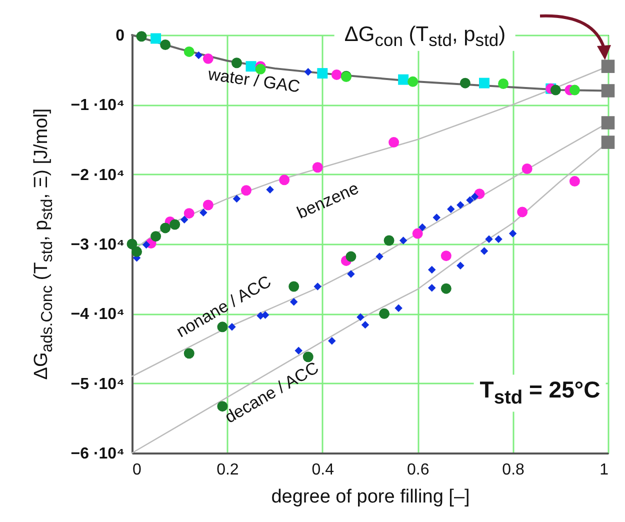 The image size is (625, 522). Describe the element at coordinates (540, 393) in the screenshot. I see `annotation: T$_{std}$ = 25°C` at that location.